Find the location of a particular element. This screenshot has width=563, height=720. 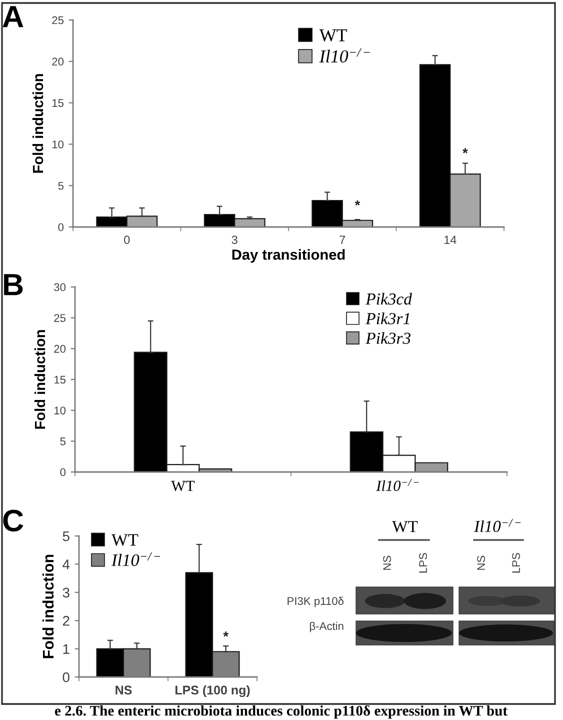

y-tick-label: 1 is located at coordinates (66, 649).